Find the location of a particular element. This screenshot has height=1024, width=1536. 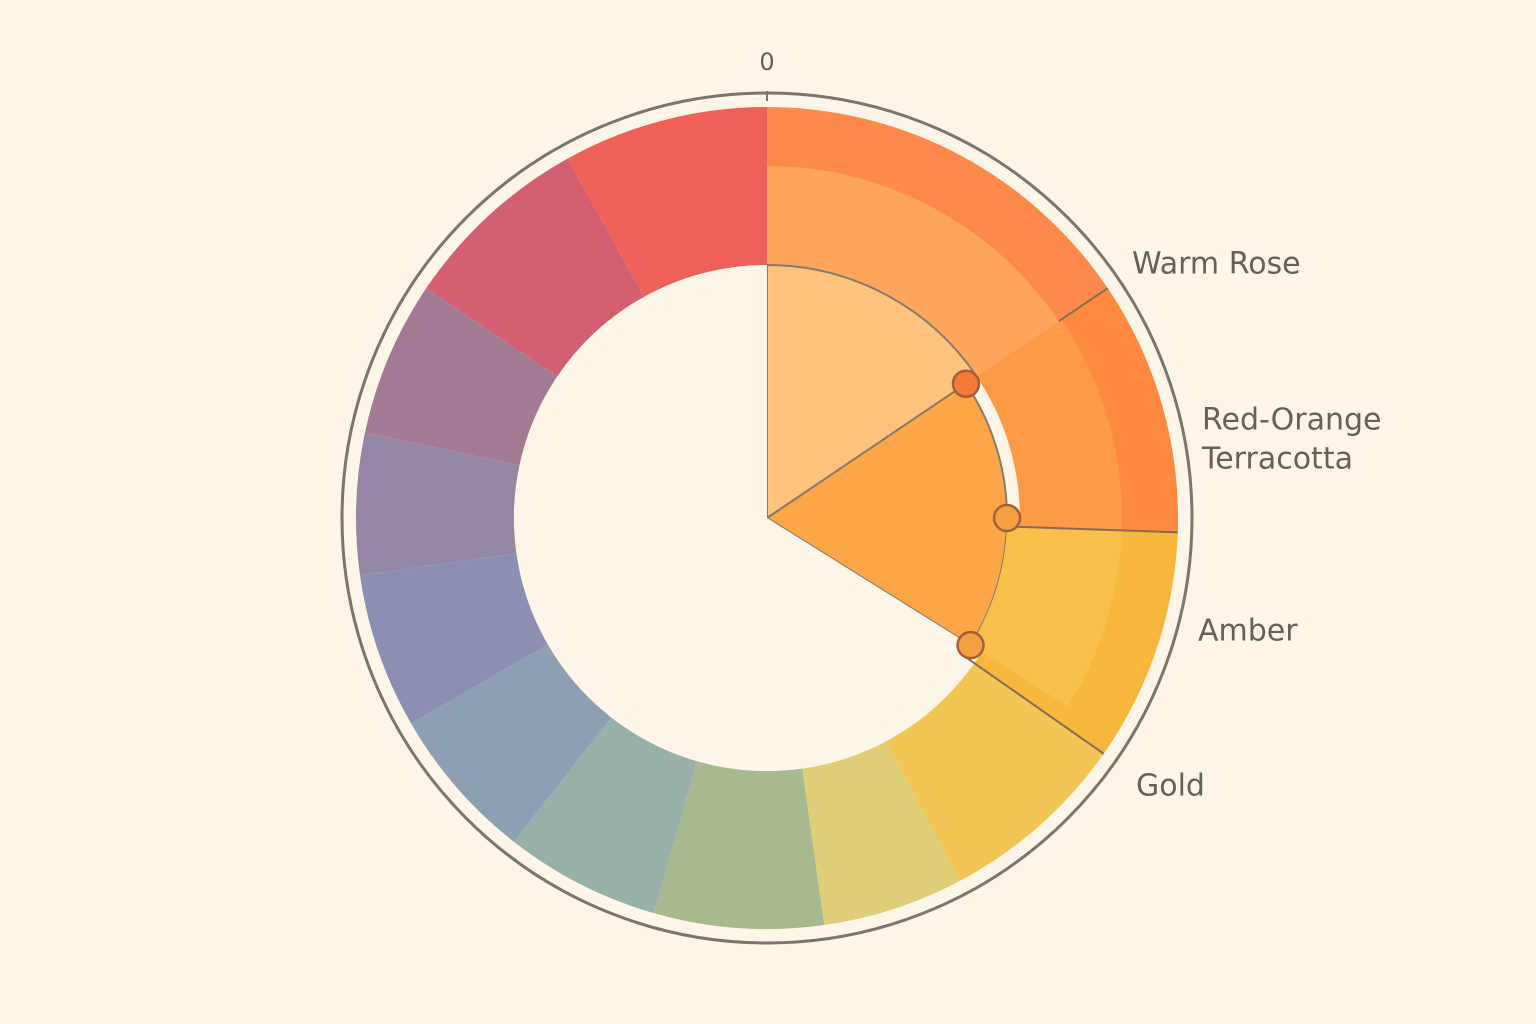

label: Terracotta is located at coordinates (1277, 459).